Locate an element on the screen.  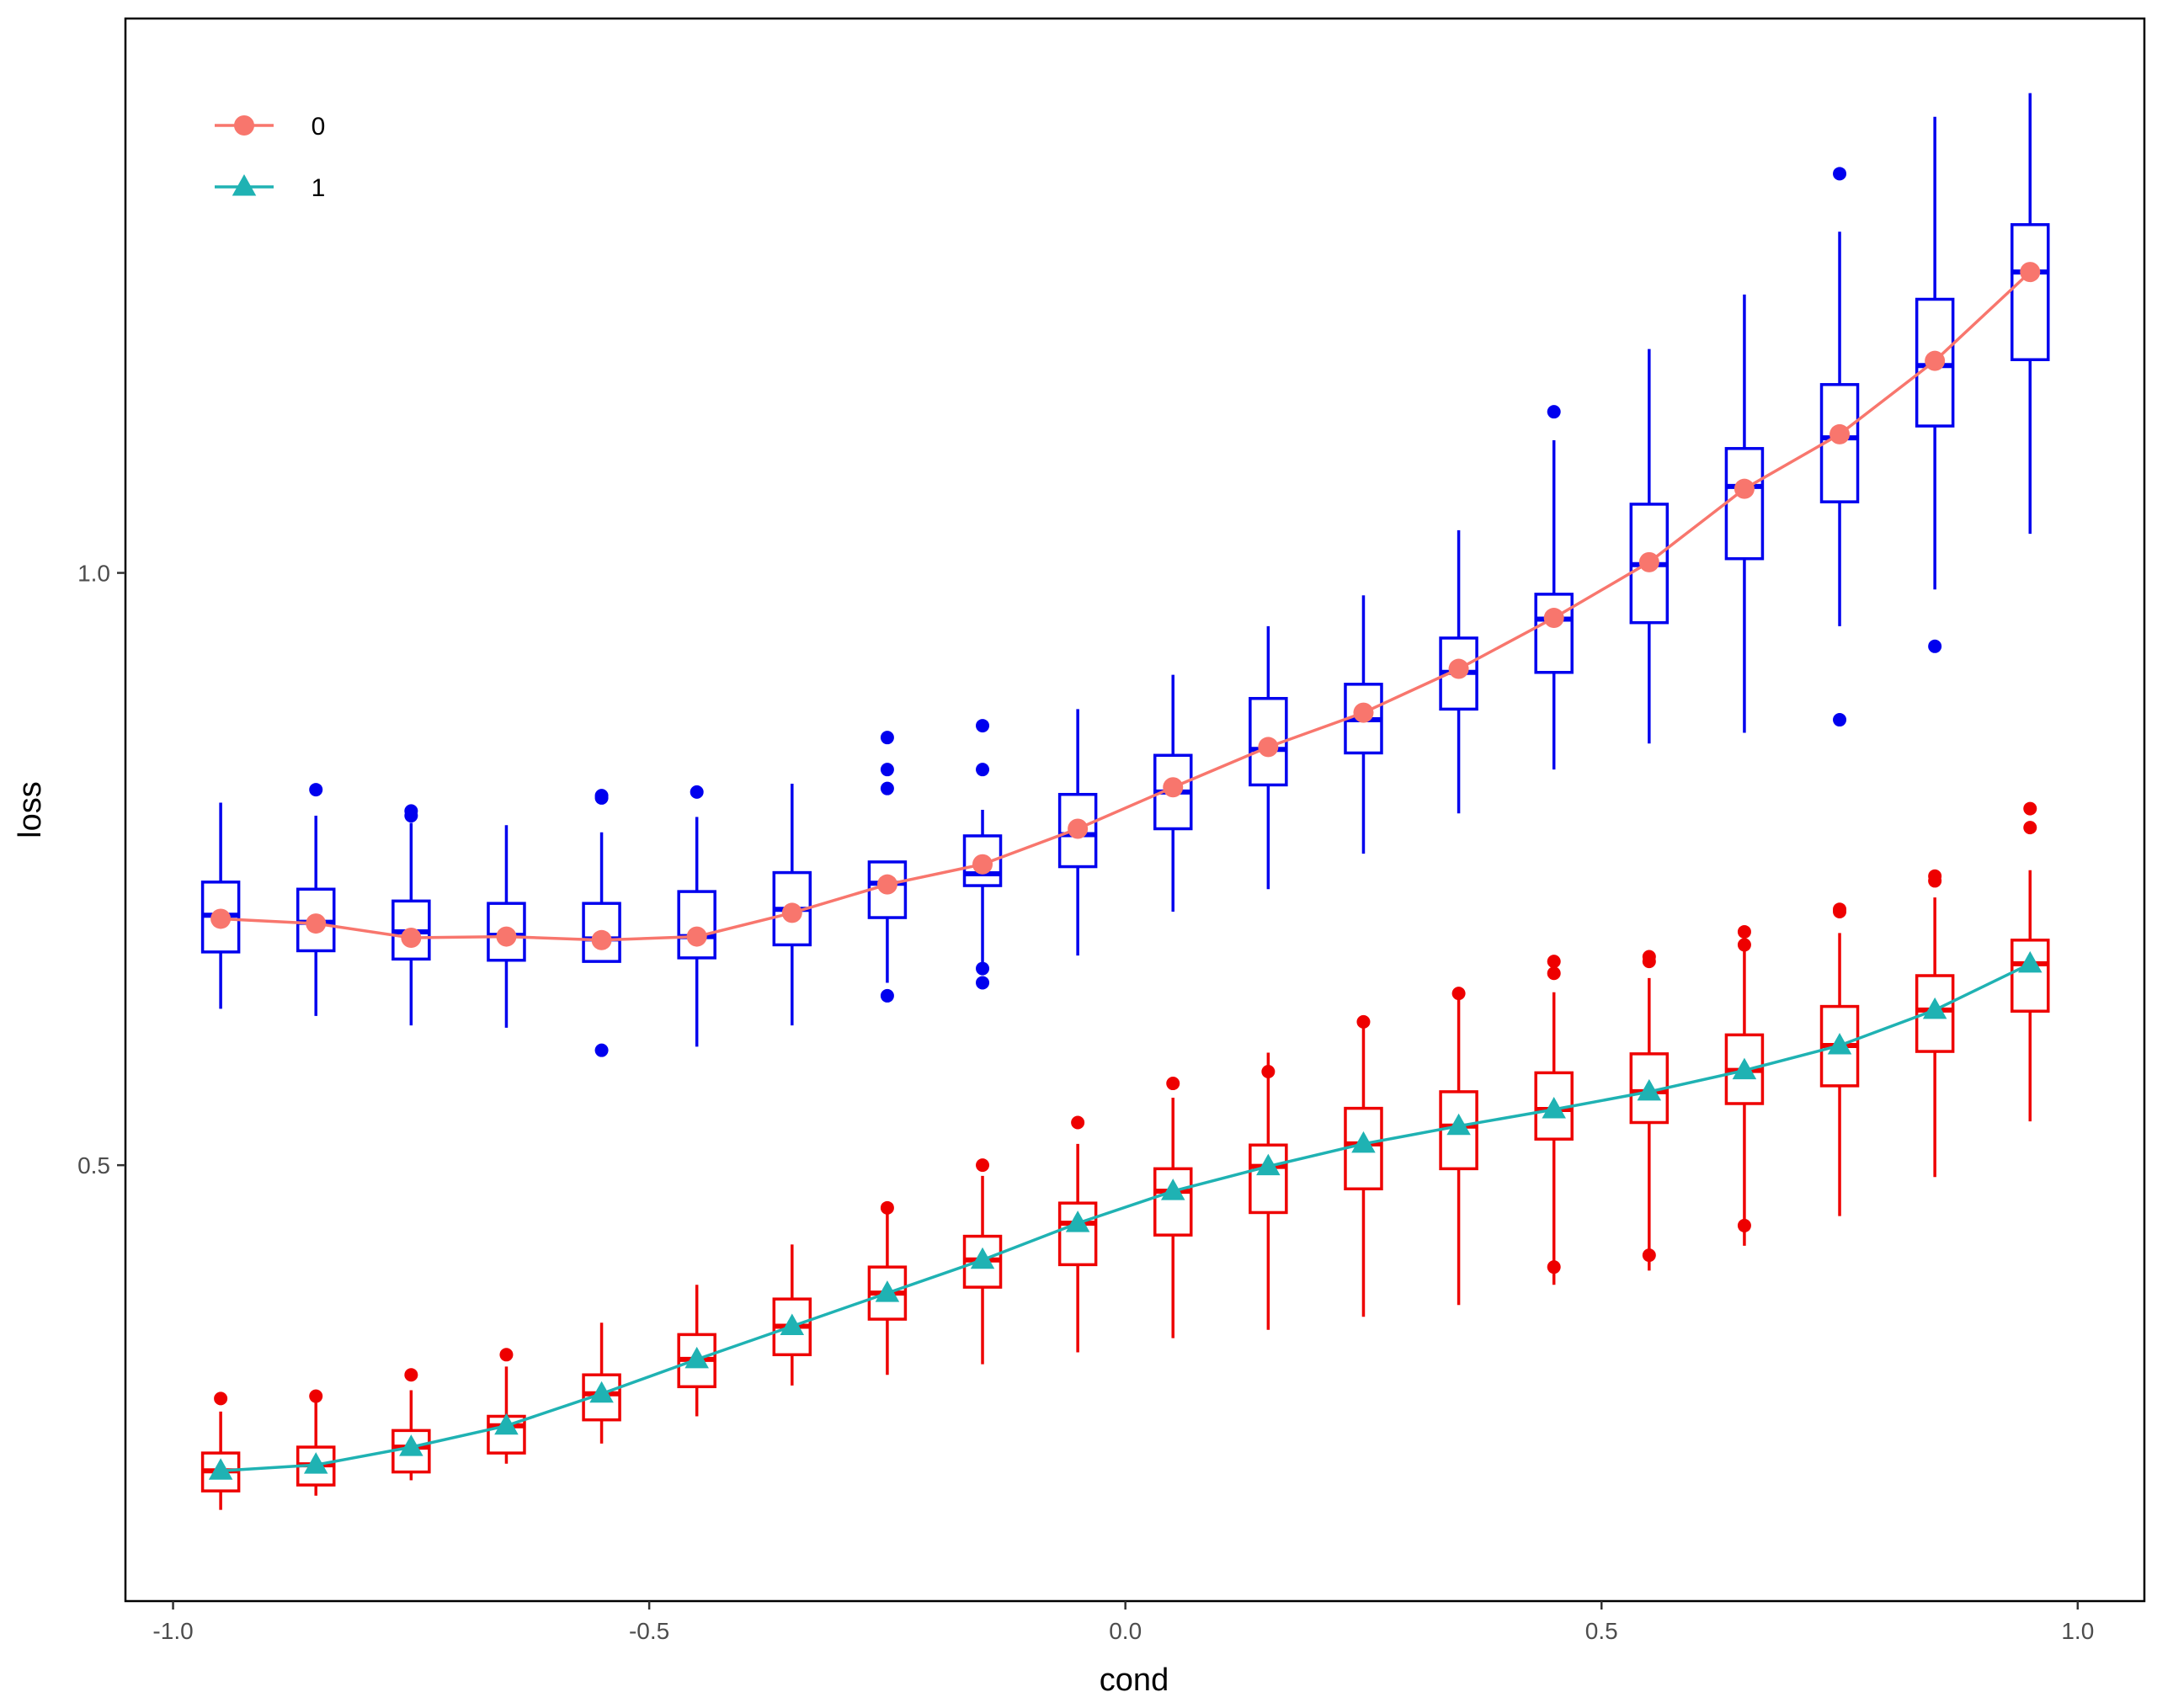
legend-item-0: 0 is located at coordinates (270, 127).